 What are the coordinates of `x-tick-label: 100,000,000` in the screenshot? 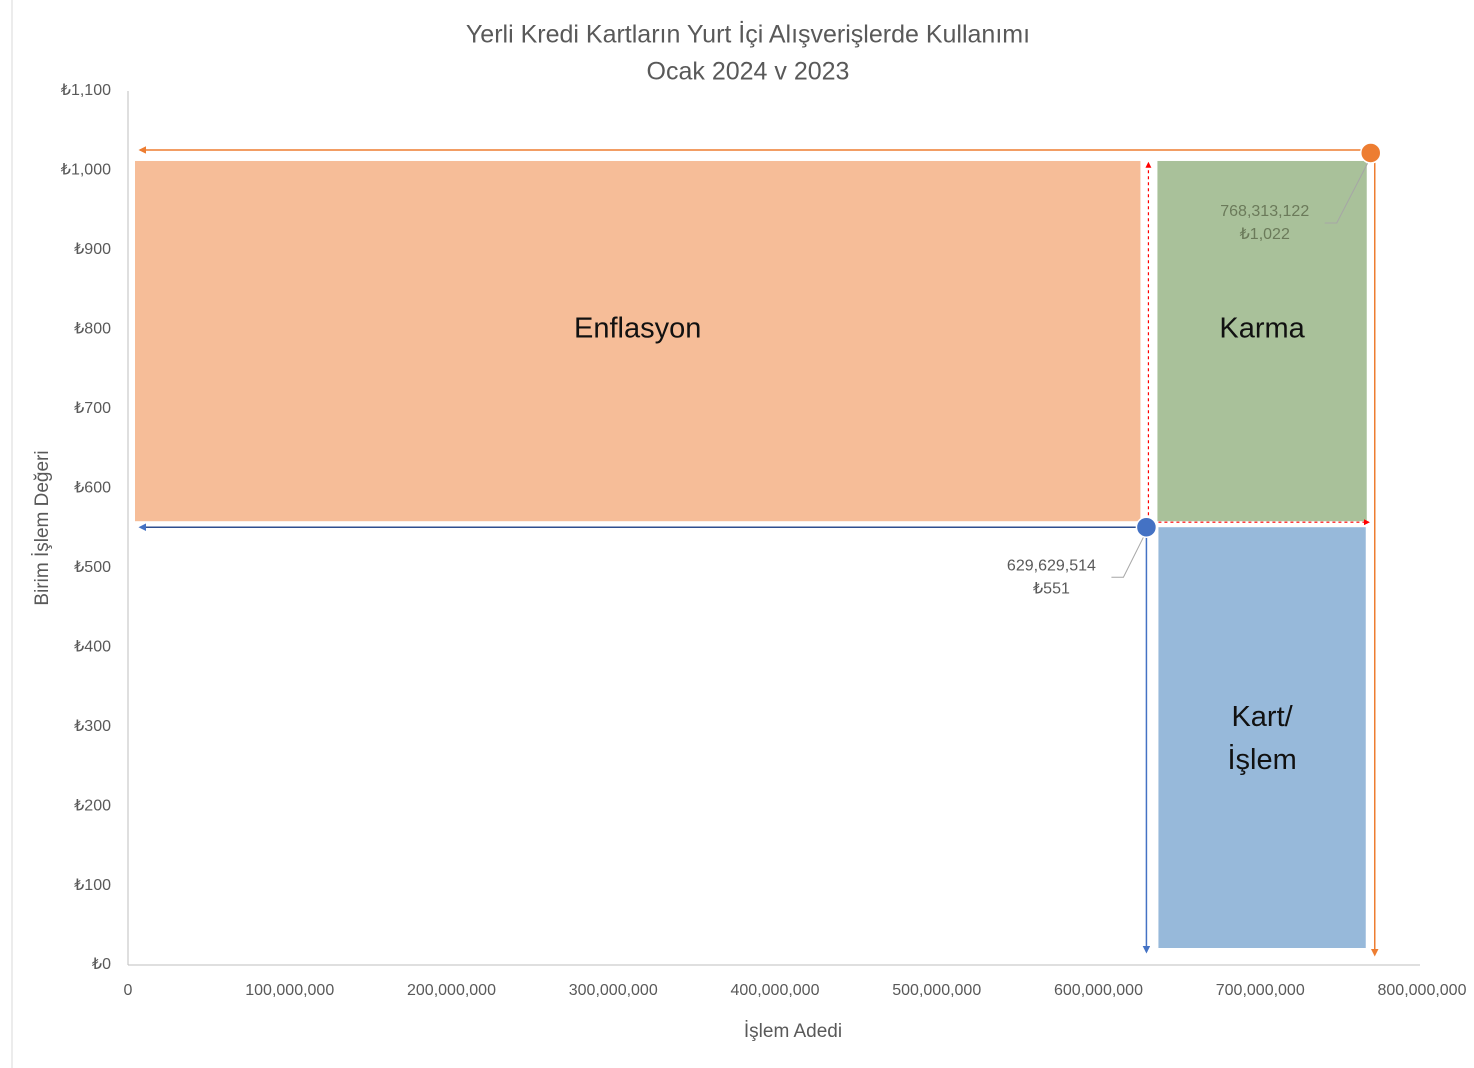 It's located at (289, 990).